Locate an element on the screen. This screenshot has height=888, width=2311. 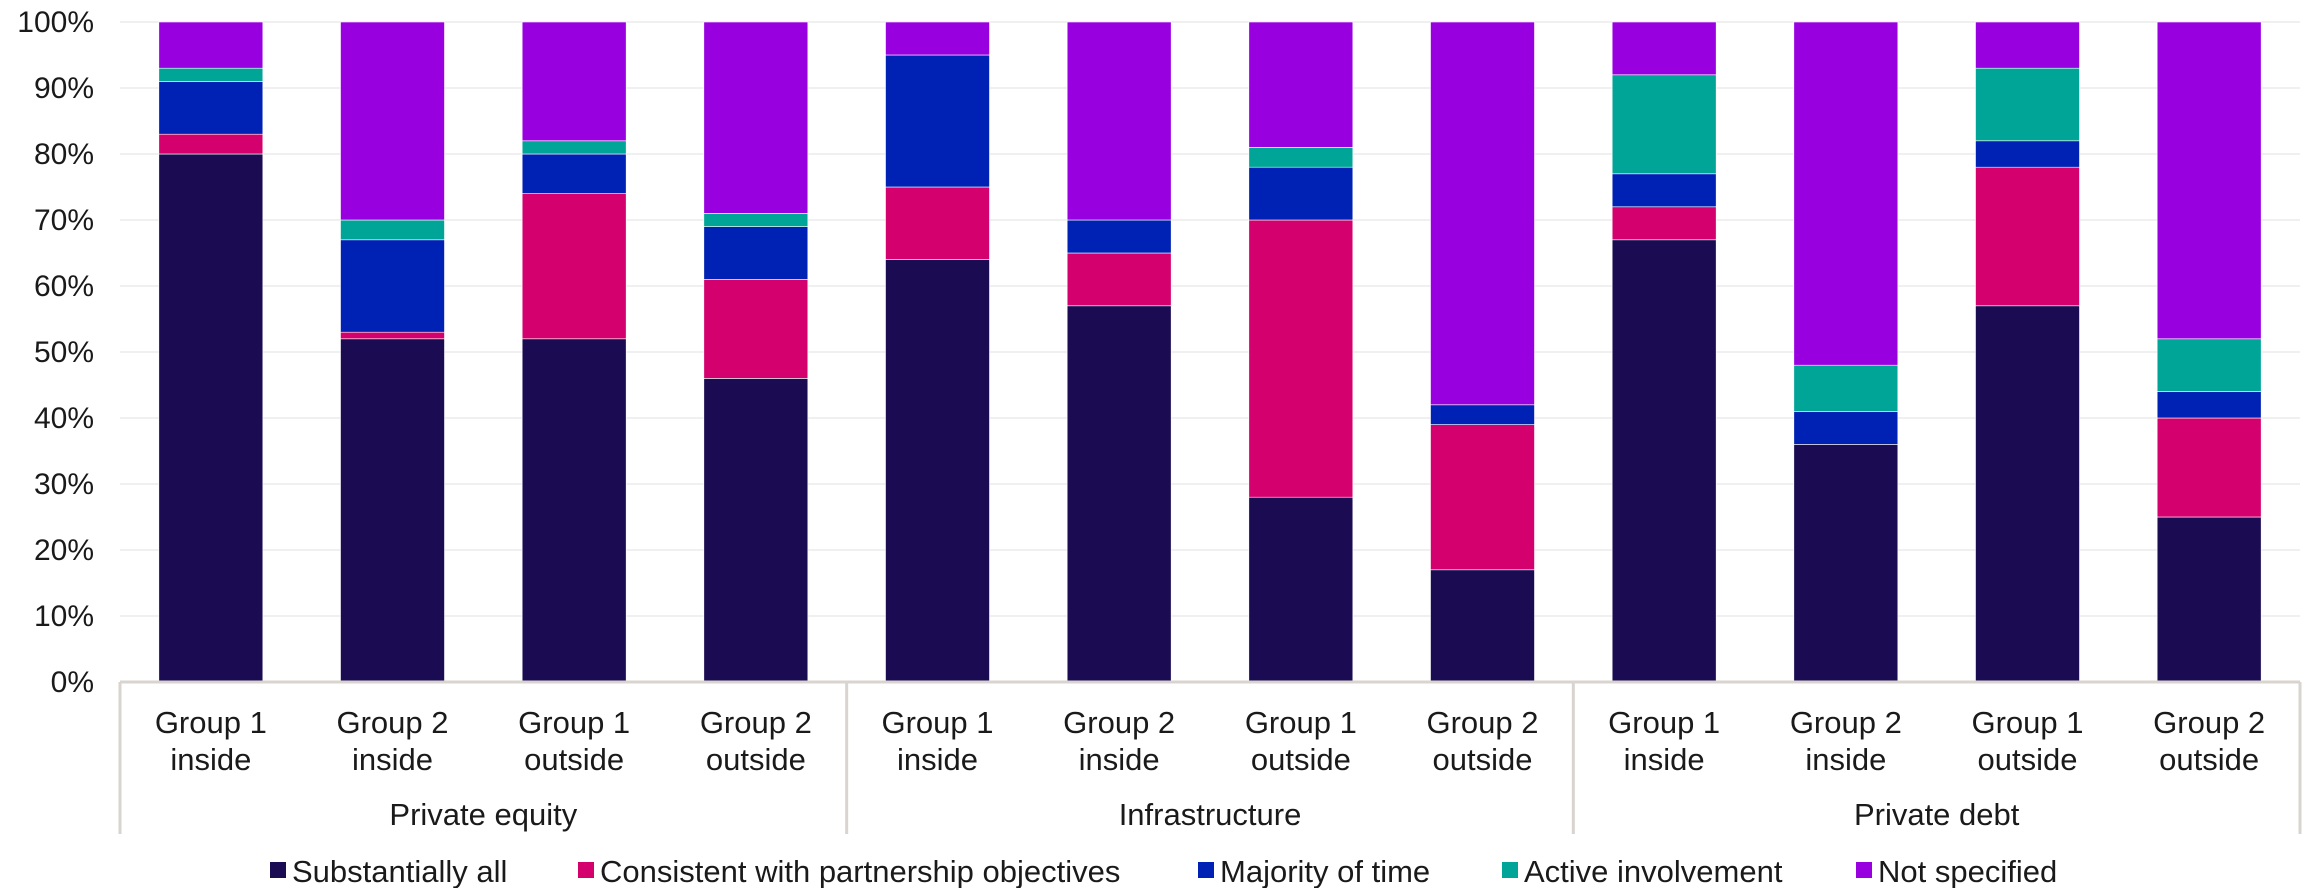
y-tick-label: 10% is located at coordinates (64, 616).